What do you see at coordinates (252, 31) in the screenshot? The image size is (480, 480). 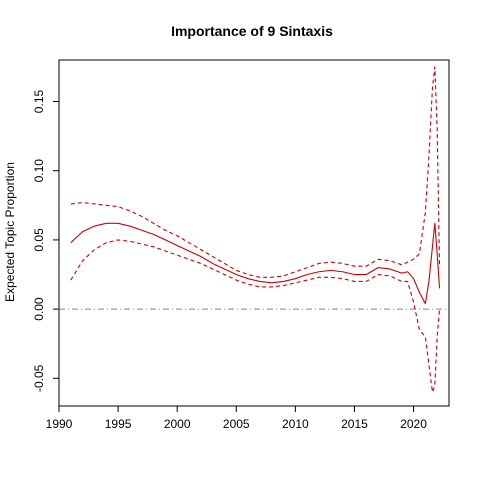 I see `chart-title: Importance of 9 Sintaxis` at bounding box center [252, 31].